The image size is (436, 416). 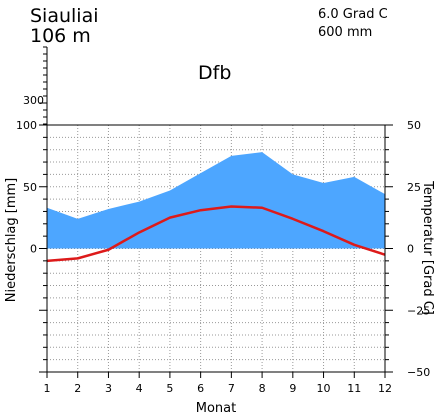 I want to click on x-tick-label: 4, so click(x=139, y=388).